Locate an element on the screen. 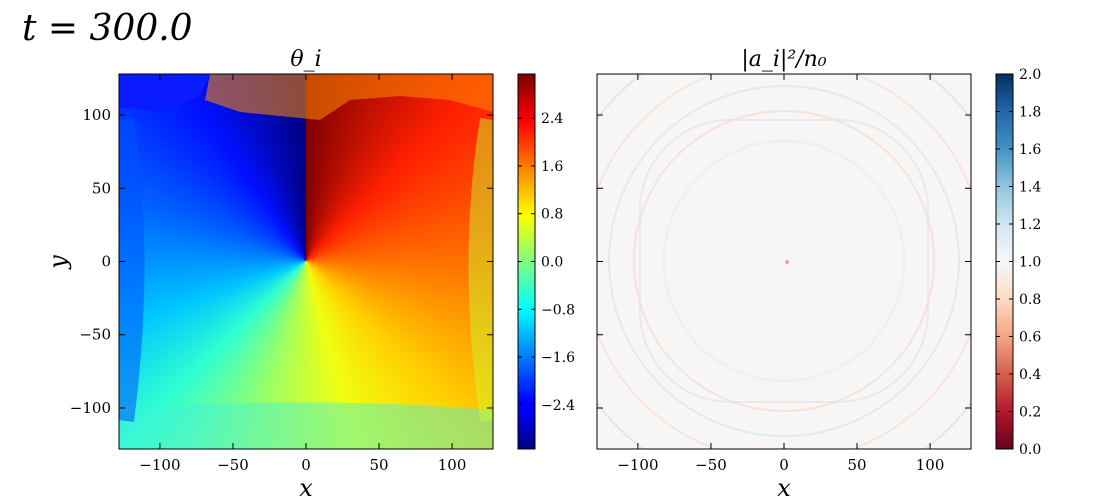  density-colorbar-tick-label: 1.4 is located at coordinates (1030, 188).